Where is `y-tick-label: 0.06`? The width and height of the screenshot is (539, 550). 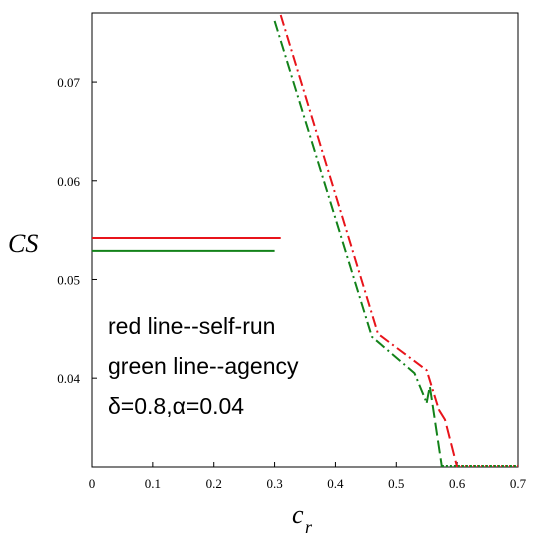
y-tick-label: 0.06 is located at coordinates (68, 181).